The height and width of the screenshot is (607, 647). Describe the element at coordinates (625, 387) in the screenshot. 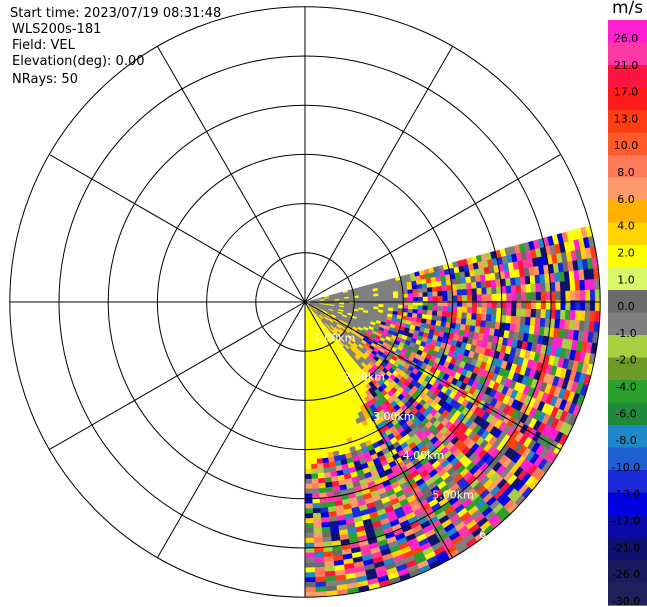

I see `colorbar-tick-label: -4.0` at that location.